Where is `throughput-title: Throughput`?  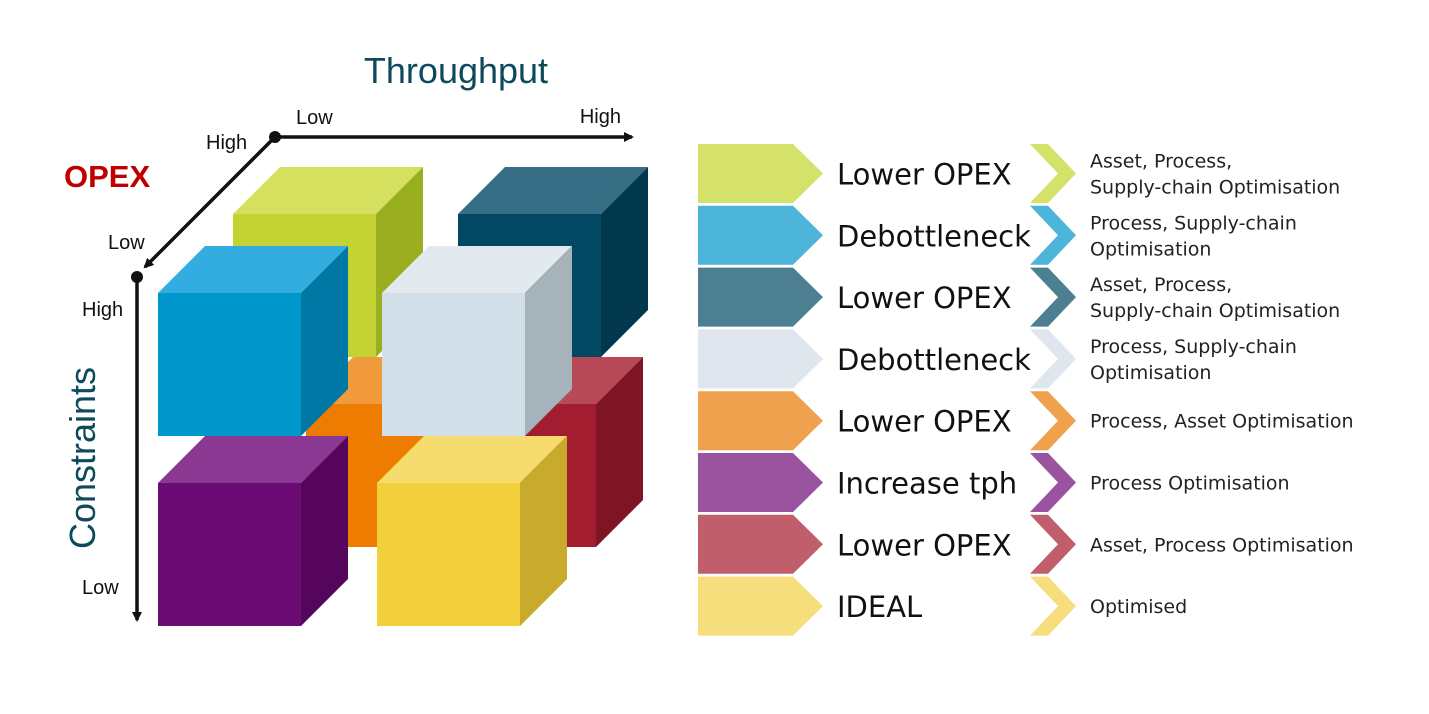
throughput-title: Throughput is located at coordinates (456, 70).